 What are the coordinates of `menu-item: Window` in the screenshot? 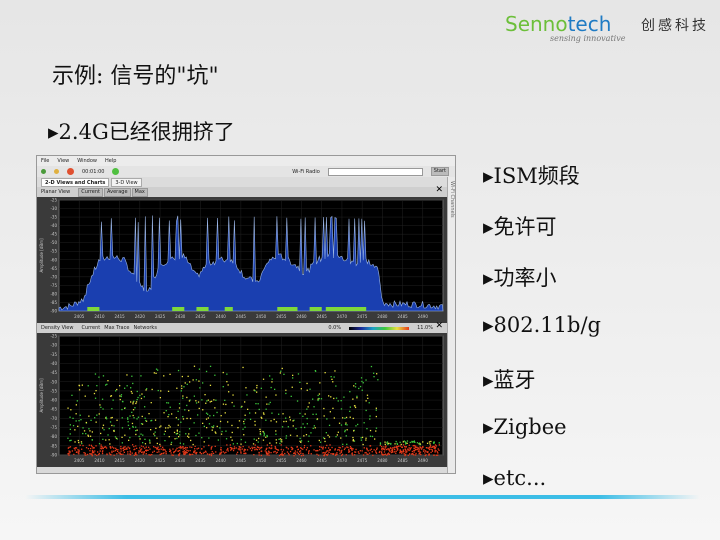 It's located at (87, 161).